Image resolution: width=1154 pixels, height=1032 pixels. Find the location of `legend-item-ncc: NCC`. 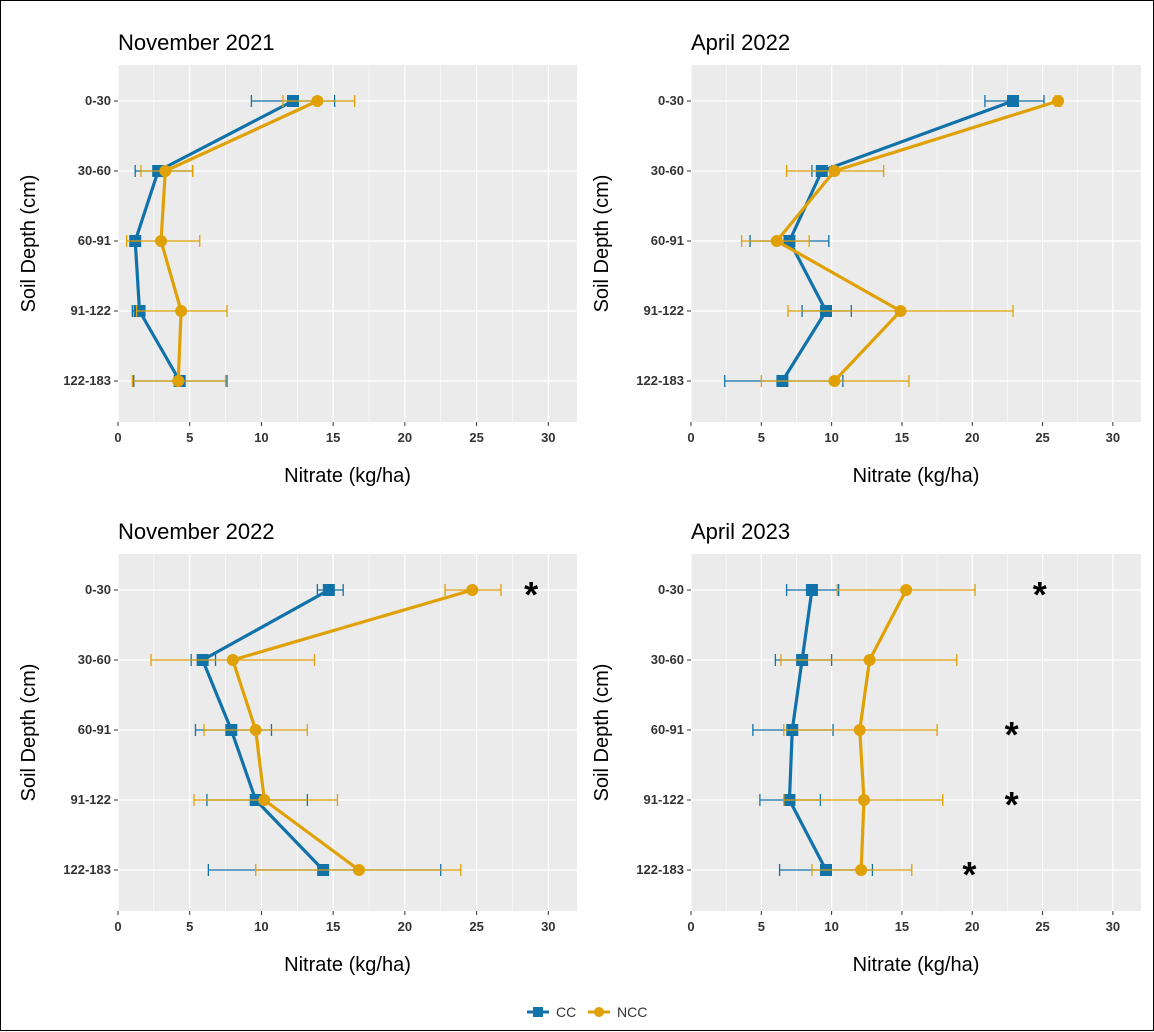

legend-item-ncc: NCC is located at coordinates (617, 1012).